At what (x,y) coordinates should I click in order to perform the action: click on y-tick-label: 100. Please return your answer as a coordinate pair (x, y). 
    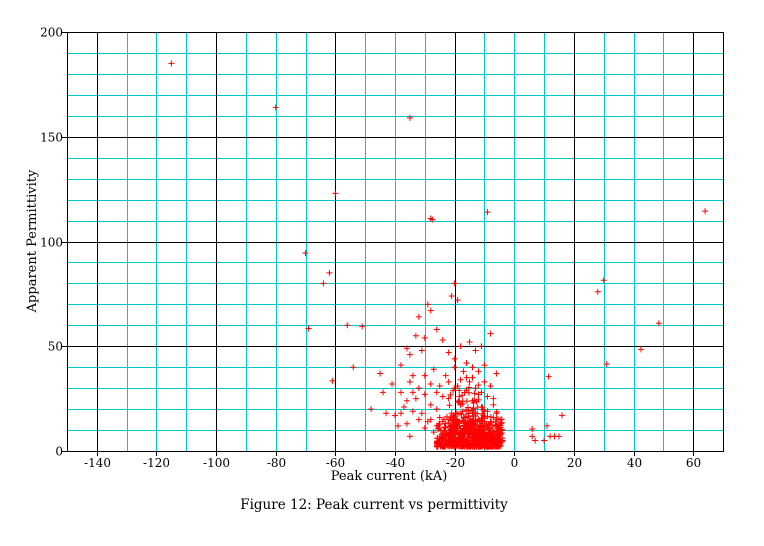
    Looking at the image, I should click on (51, 243).